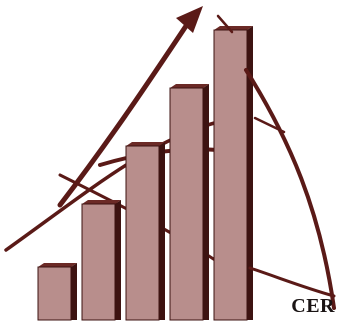 The width and height of the screenshot is (339, 324). I want to click on logo-caption: CER, so click(313, 306).